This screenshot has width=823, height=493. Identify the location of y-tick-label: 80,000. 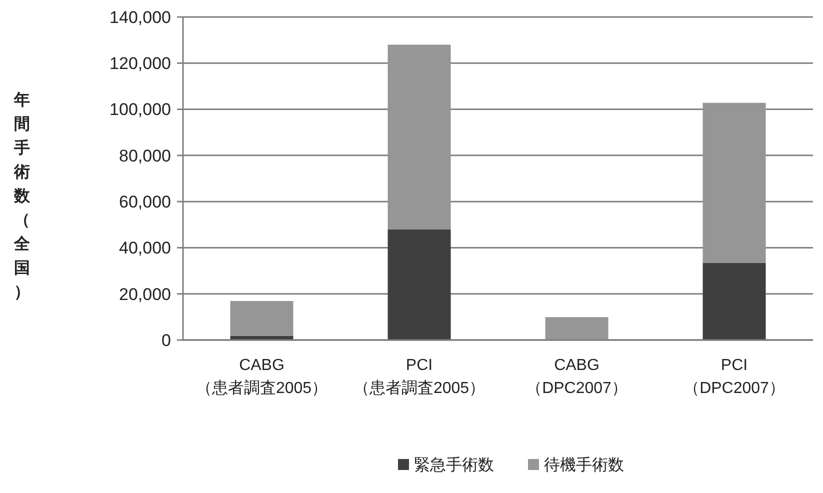
(145, 156).